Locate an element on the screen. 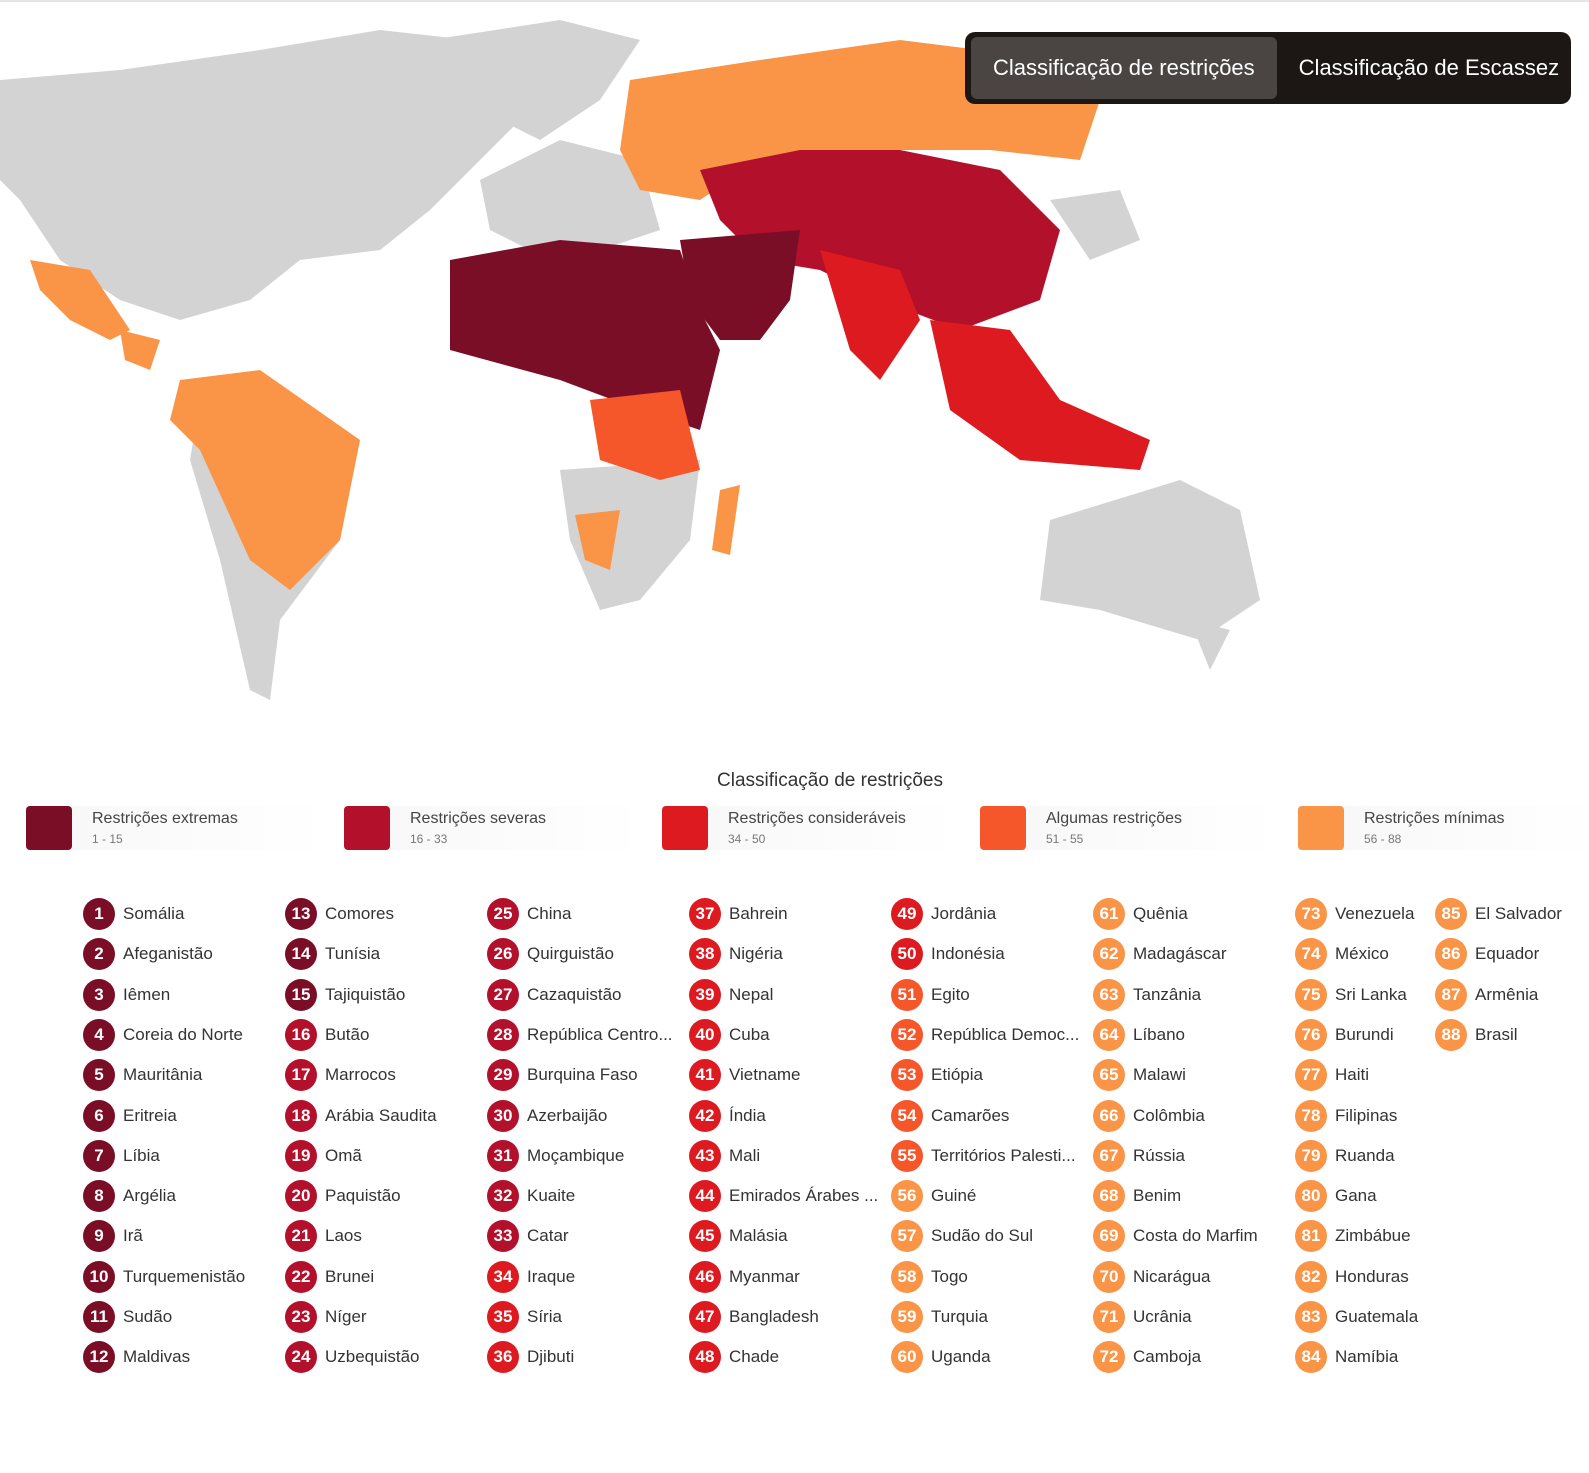 This screenshot has width=1589, height=1473. namibia is located at coordinates (597, 540).